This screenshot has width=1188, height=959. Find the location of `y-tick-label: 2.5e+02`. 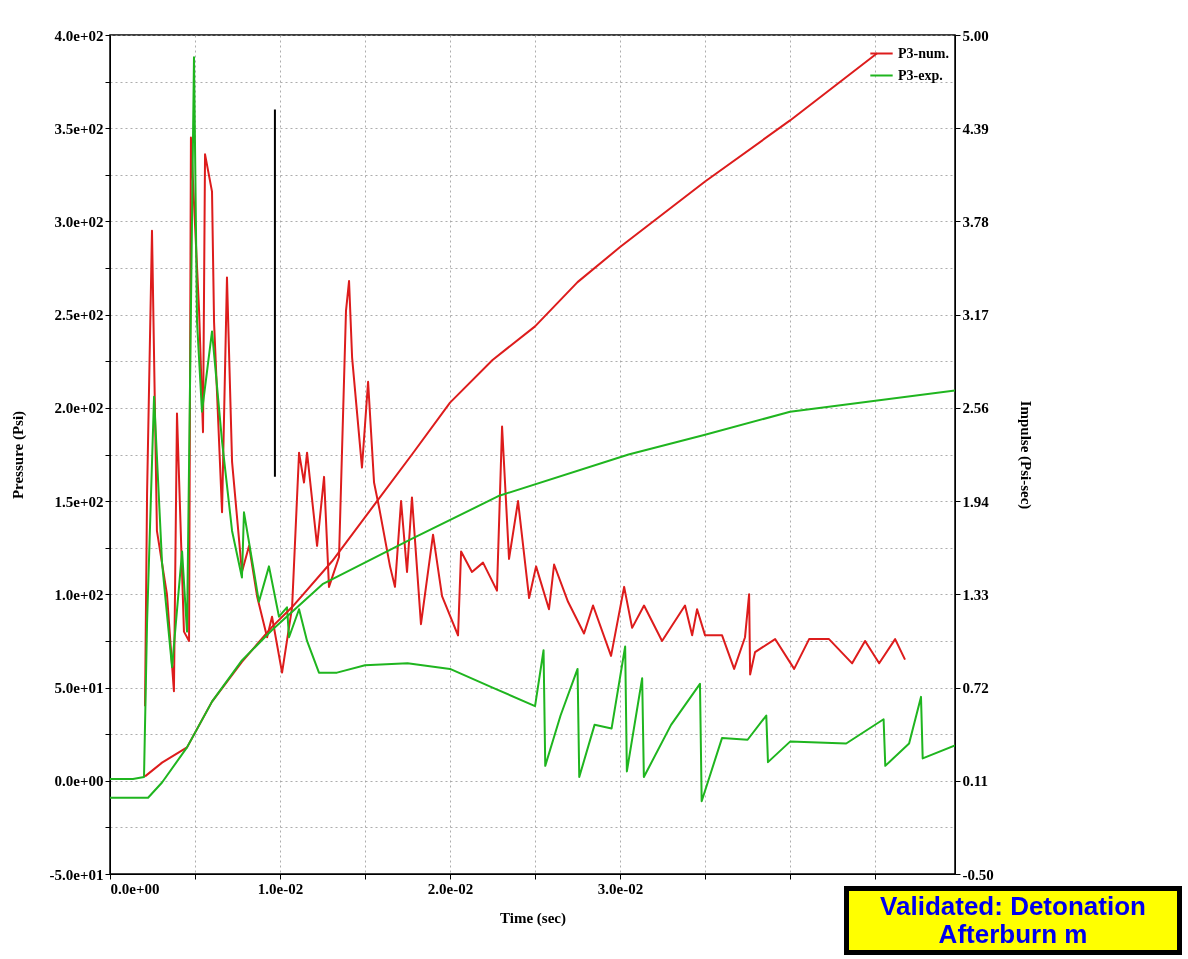

y-tick-label: 2.5e+02 is located at coordinates (79, 315).